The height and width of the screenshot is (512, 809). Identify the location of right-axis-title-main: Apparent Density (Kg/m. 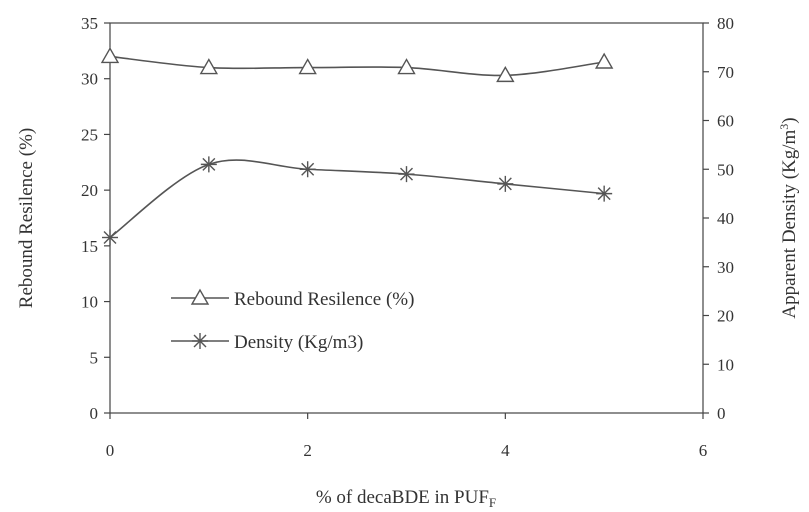
(789, 223).